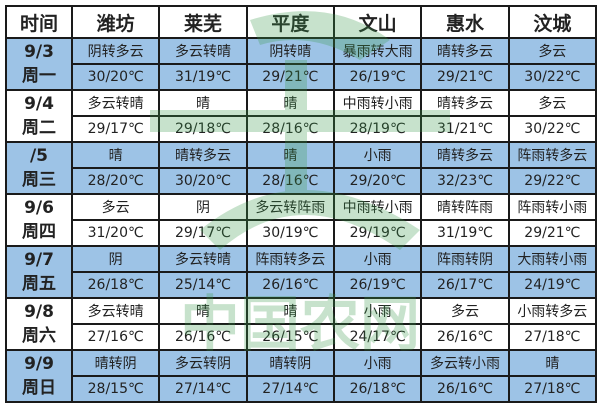 The image size is (600, 403). I want to click on header-time: 时间, so click(39, 22).